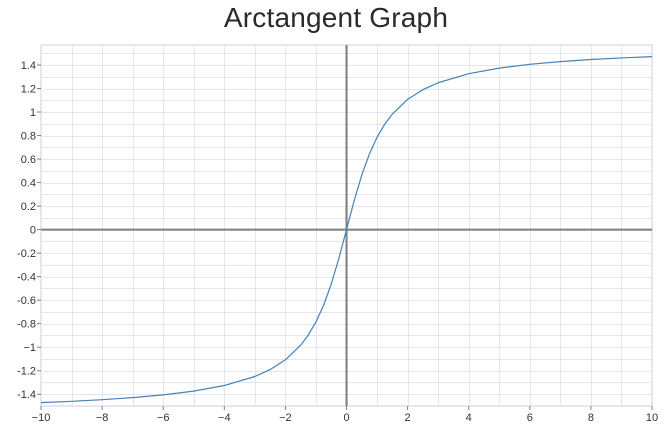  What do you see at coordinates (652, 418) in the screenshot?
I see `x-tick-label: 10` at bounding box center [652, 418].